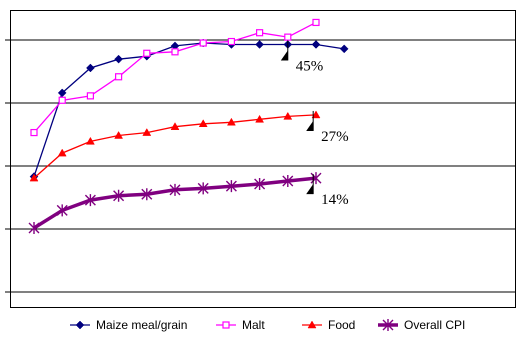  What do you see at coordinates (434, 325) in the screenshot?
I see `legend-label: Overall CPI` at bounding box center [434, 325].